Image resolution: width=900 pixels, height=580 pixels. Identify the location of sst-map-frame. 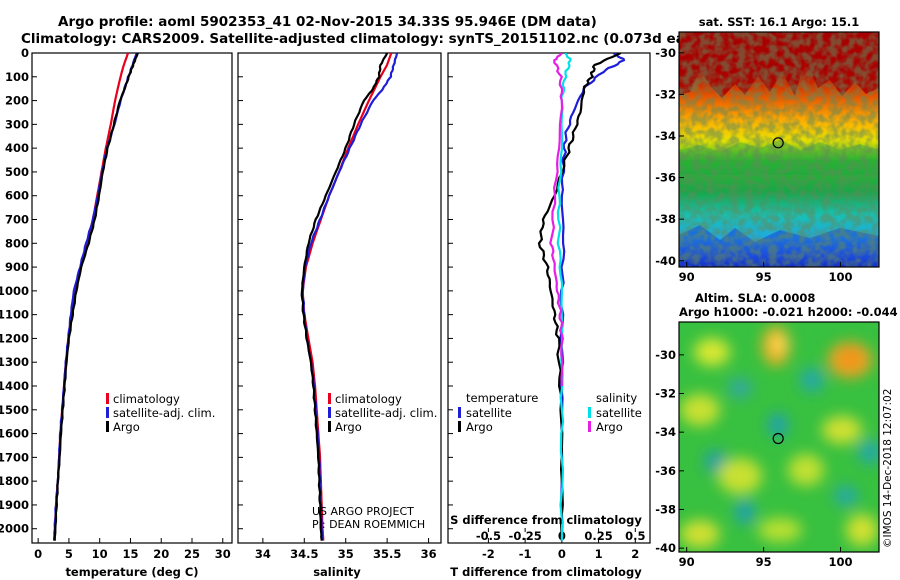
(779, 149).